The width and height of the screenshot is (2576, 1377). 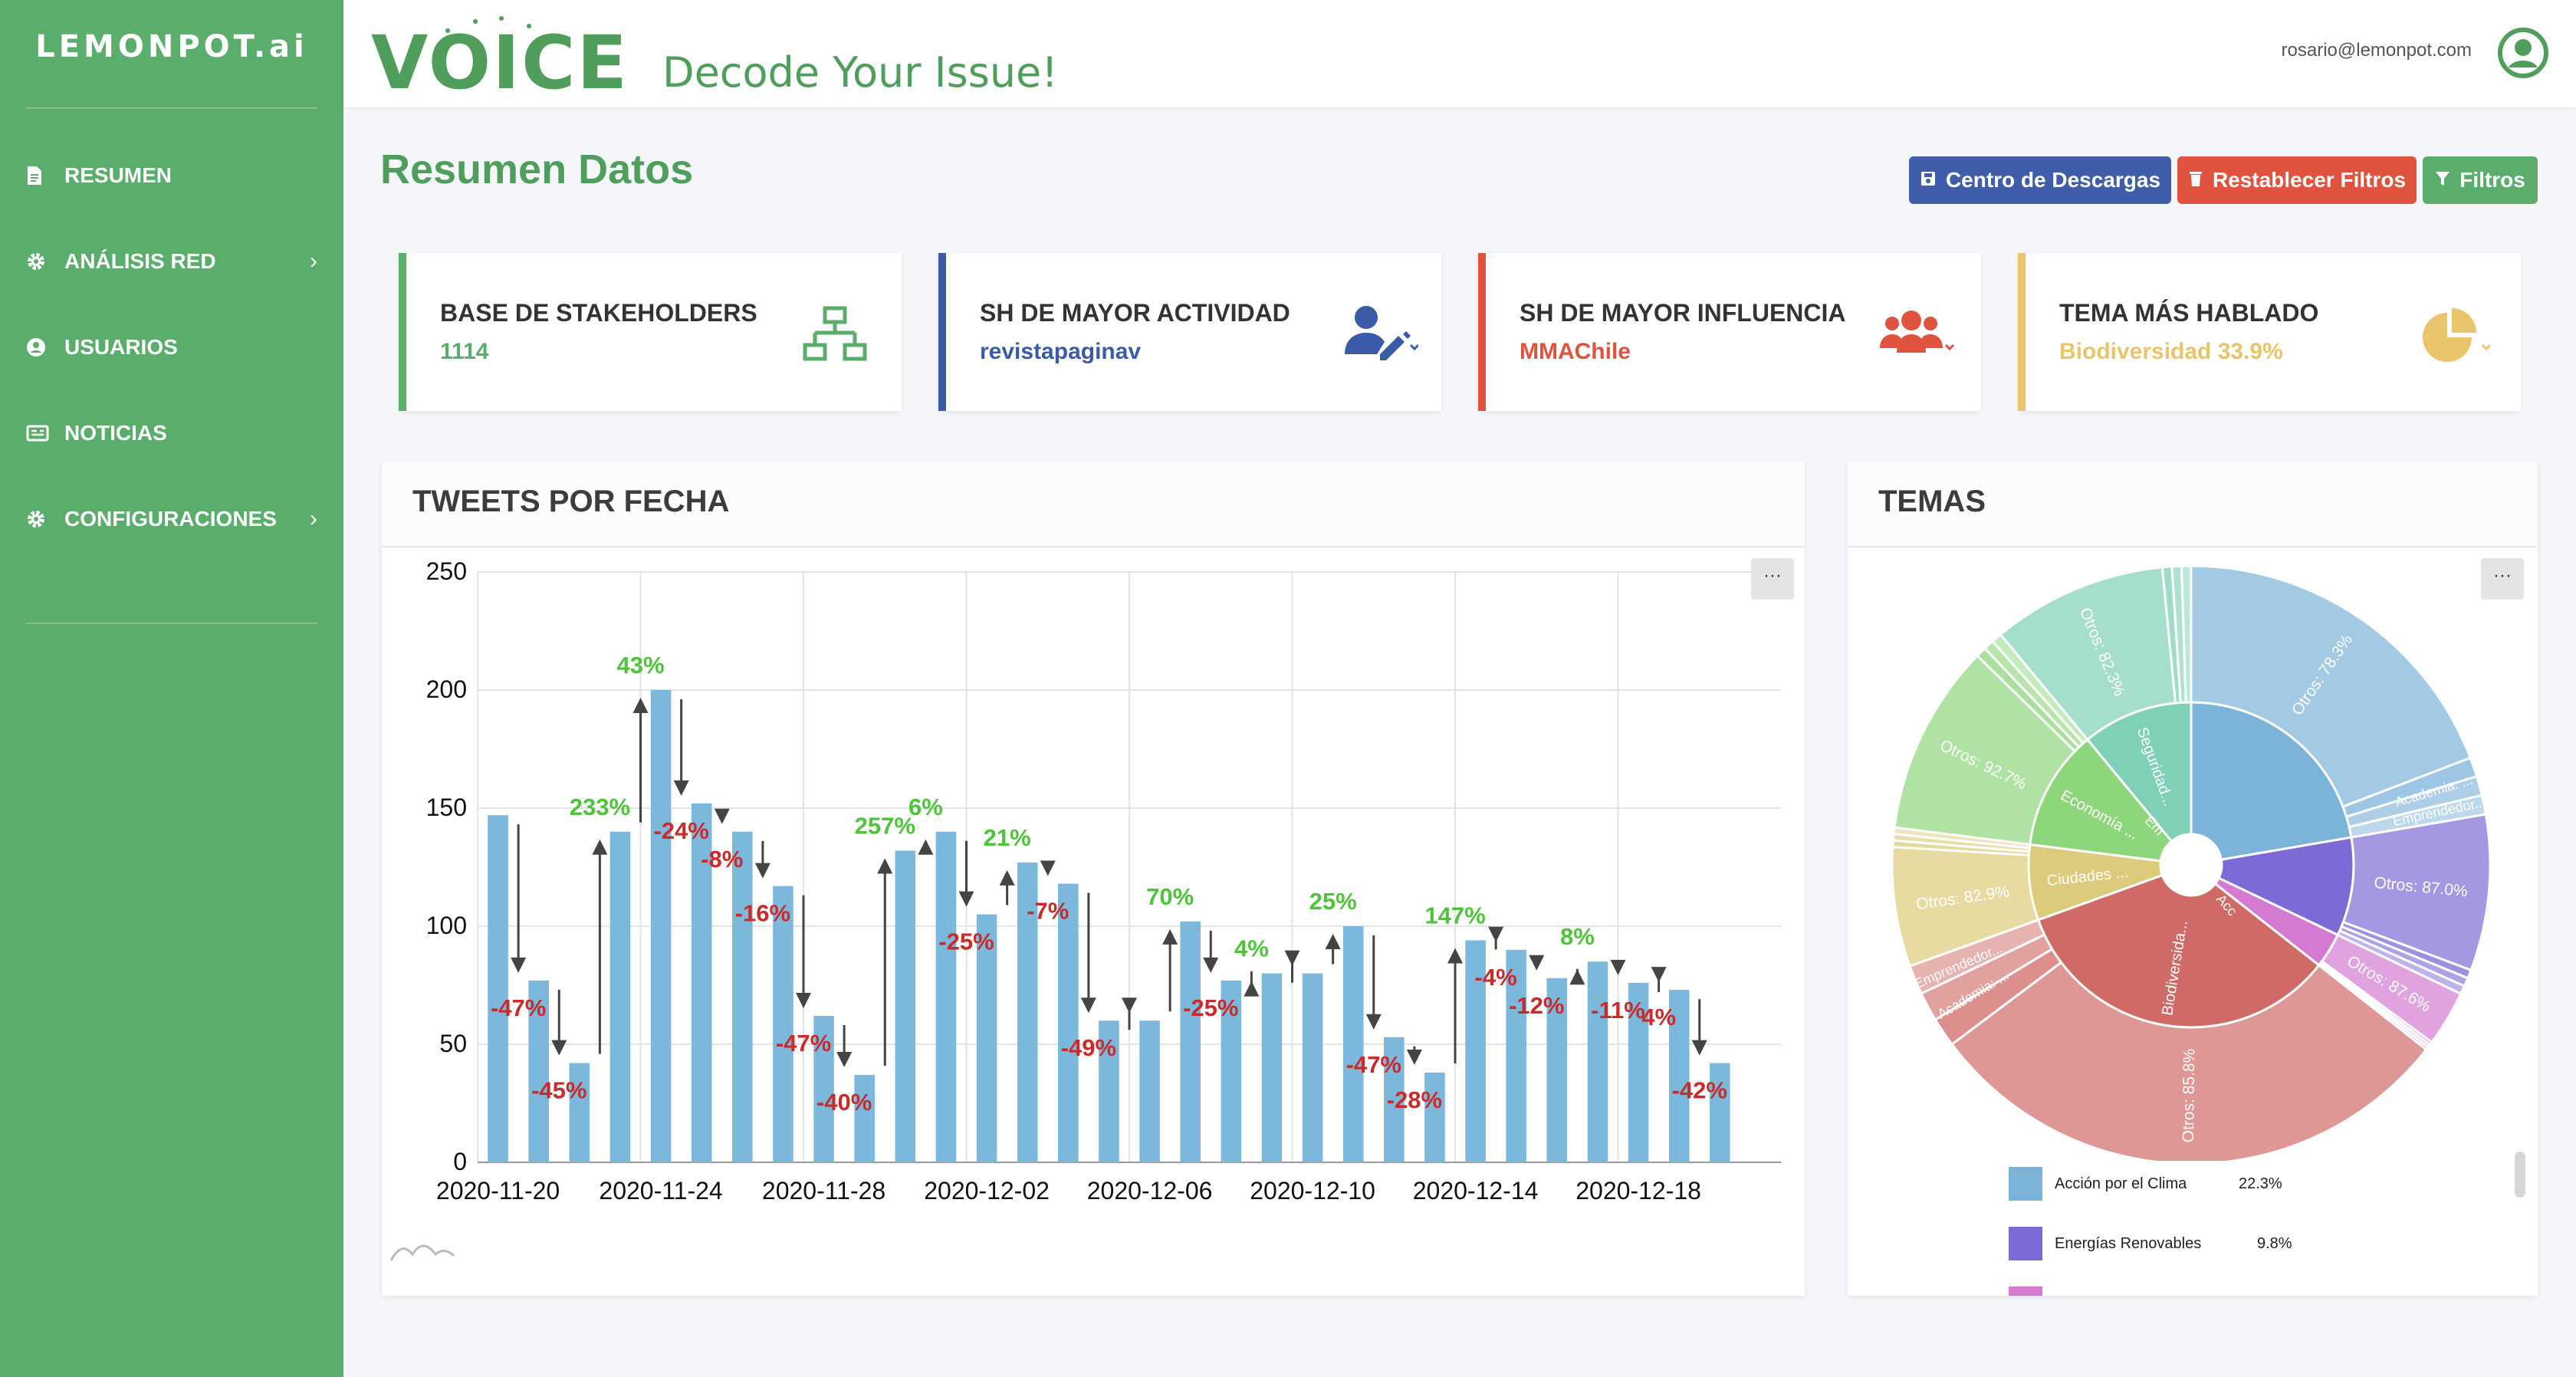 I want to click on sidebar-item-label: RESUMEN, so click(x=118, y=175).